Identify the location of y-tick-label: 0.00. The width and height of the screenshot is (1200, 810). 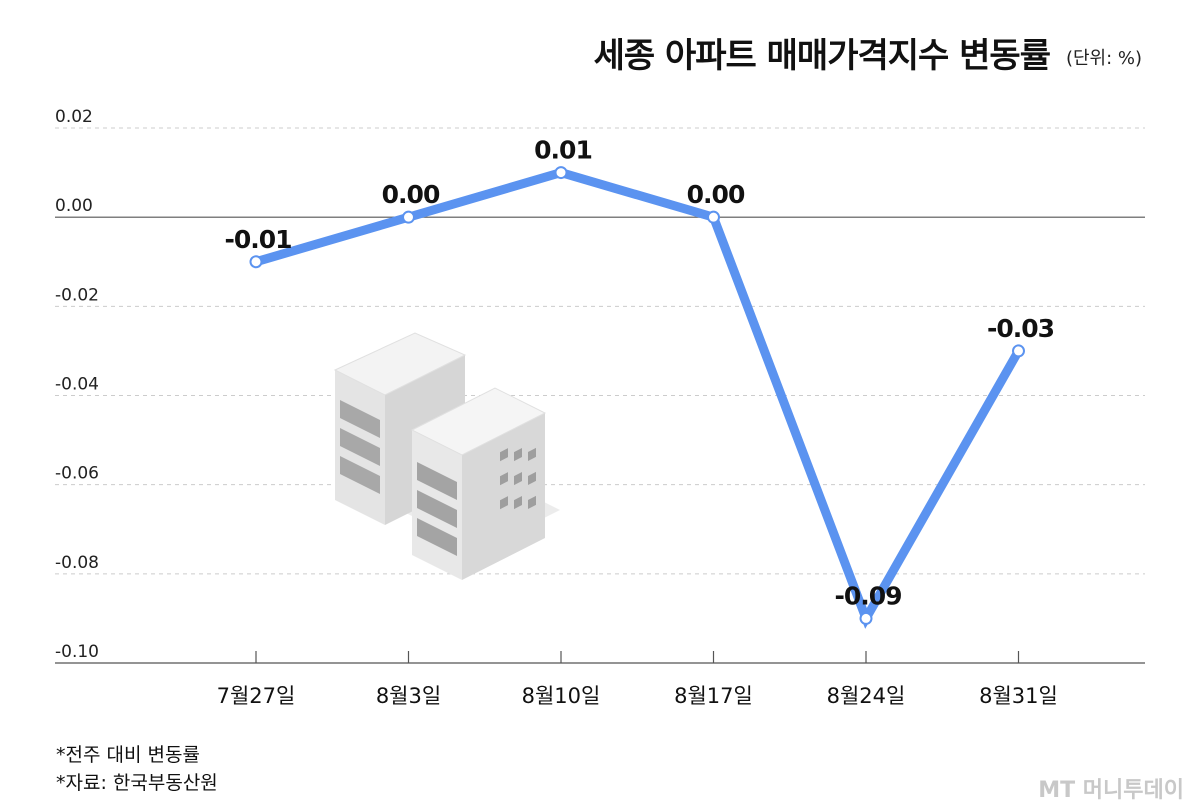
(74, 206).